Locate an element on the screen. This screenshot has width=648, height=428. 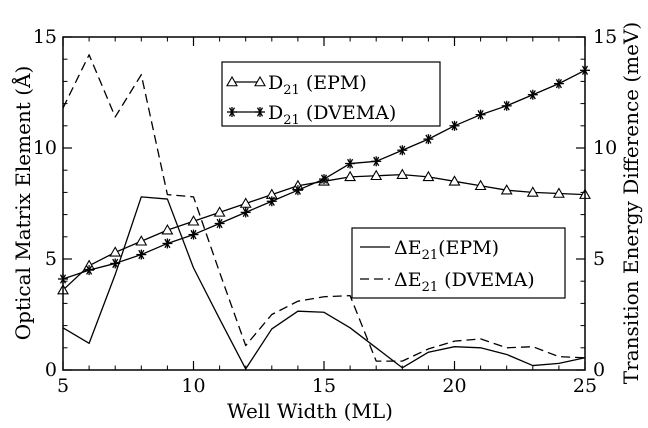
legend-right: ΔE21(EPM) ΔE21 (DVEMA) is located at coordinates (458, 263).